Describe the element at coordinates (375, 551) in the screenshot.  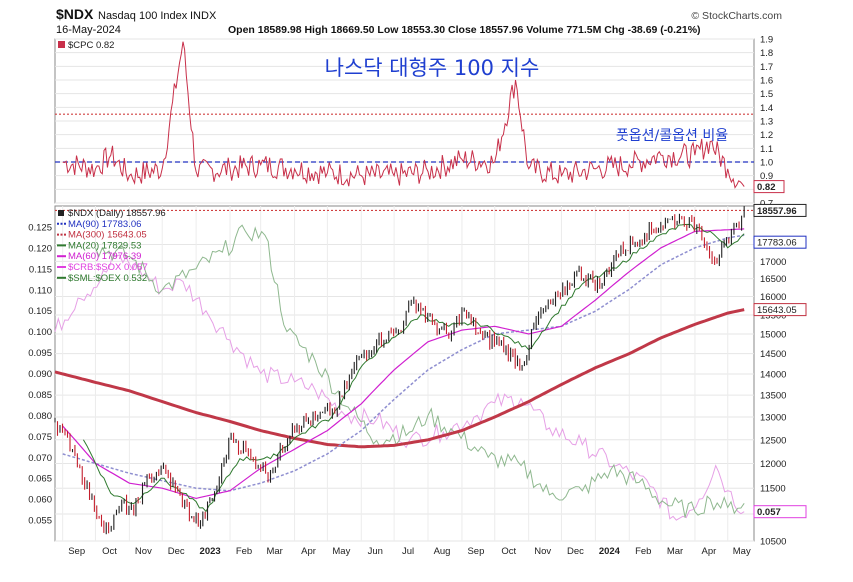
I see `date-x-tick-label: Jun` at that location.